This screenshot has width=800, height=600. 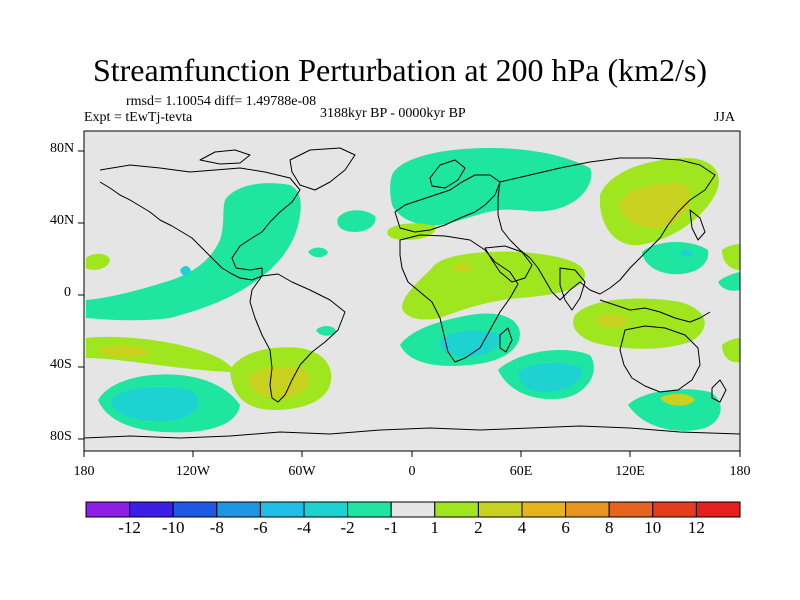 What do you see at coordinates (412, 471) in the screenshot?
I see `lon-label-0: 0` at bounding box center [412, 471].